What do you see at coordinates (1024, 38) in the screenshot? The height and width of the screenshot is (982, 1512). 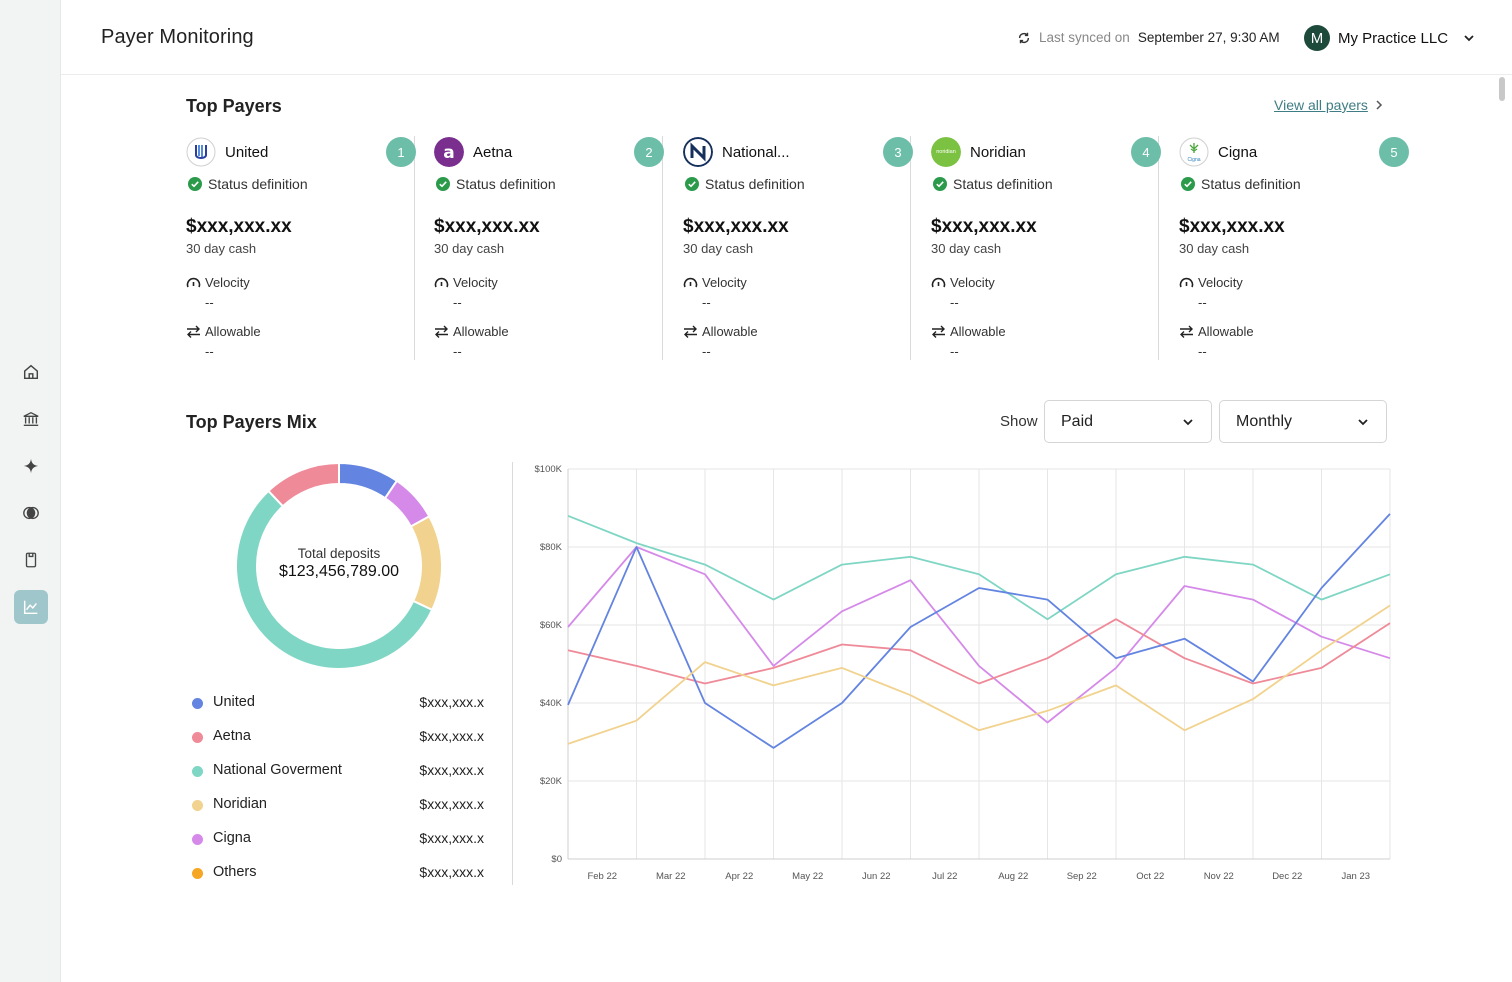 I see `sync-icon` at bounding box center [1024, 38].